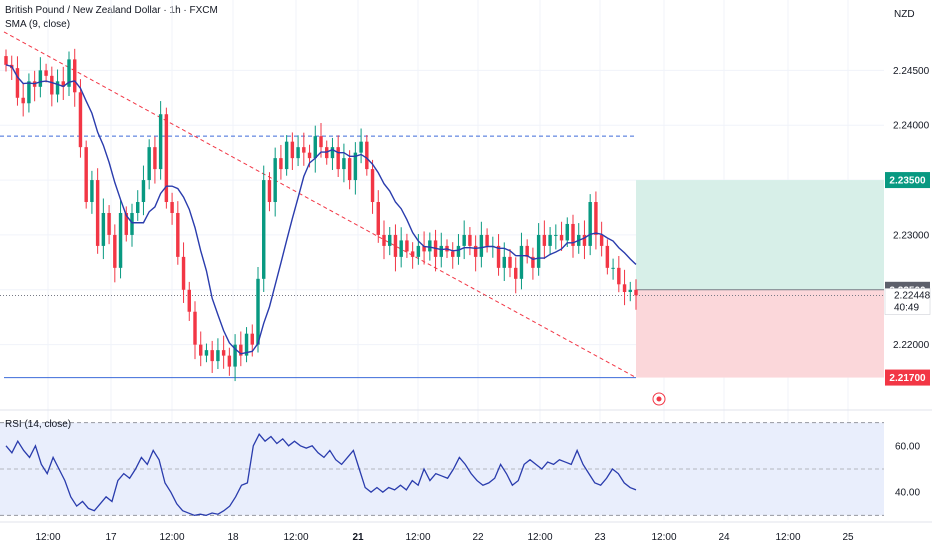 This screenshot has height=550, width=932. Describe the element at coordinates (907, 181) in the screenshot. I see `target-price-tag: 2.23500` at that location.